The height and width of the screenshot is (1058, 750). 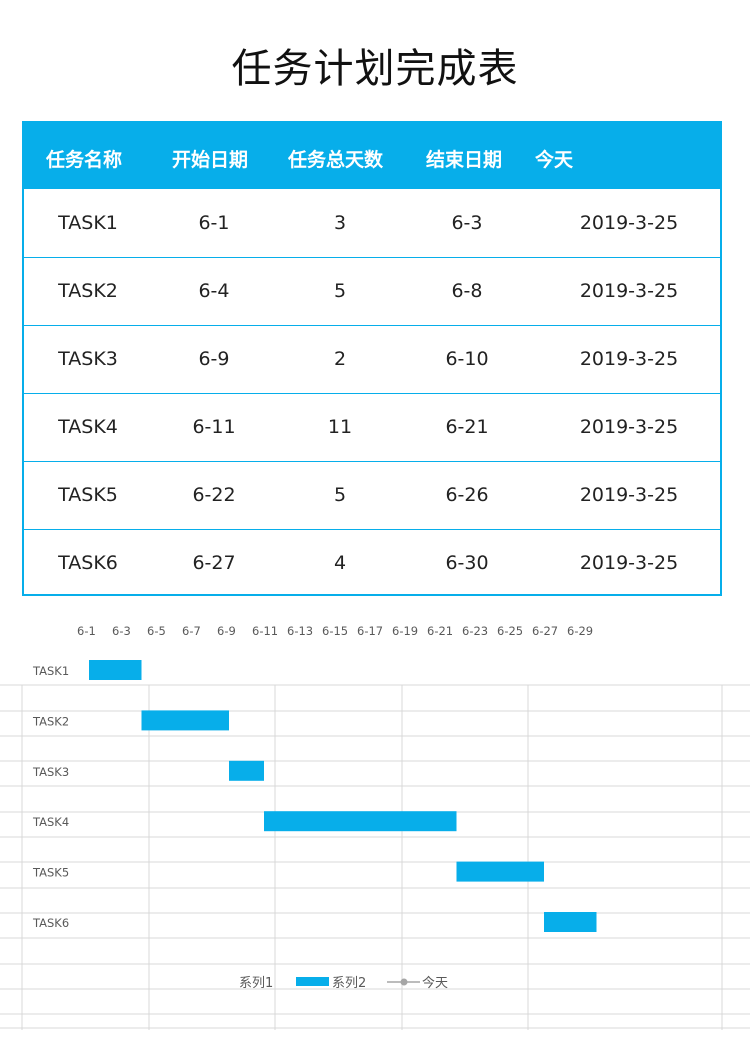 What do you see at coordinates (50, 721) in the screenshot?
I see `category-label: TASK2` at bounding box center [50, 721].